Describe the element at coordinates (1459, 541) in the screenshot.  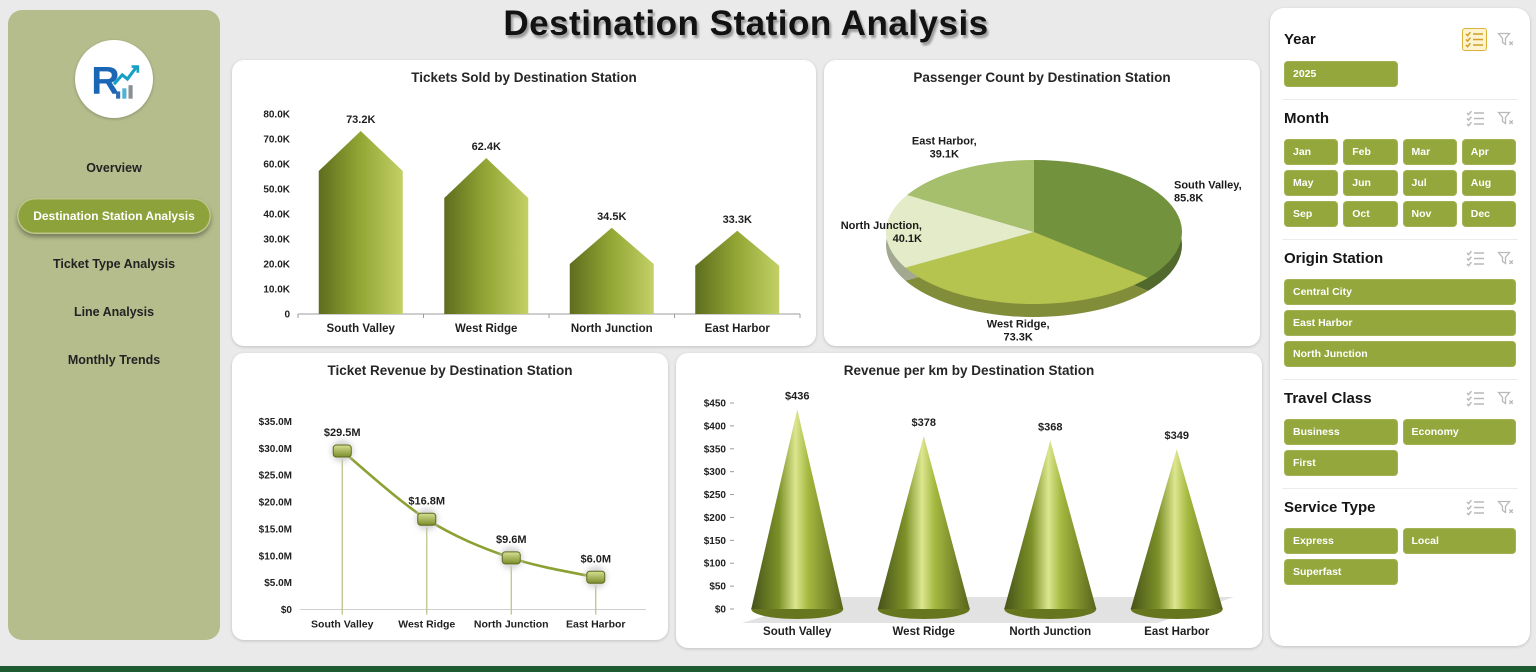
I see `service-option-local: Local` at that location.